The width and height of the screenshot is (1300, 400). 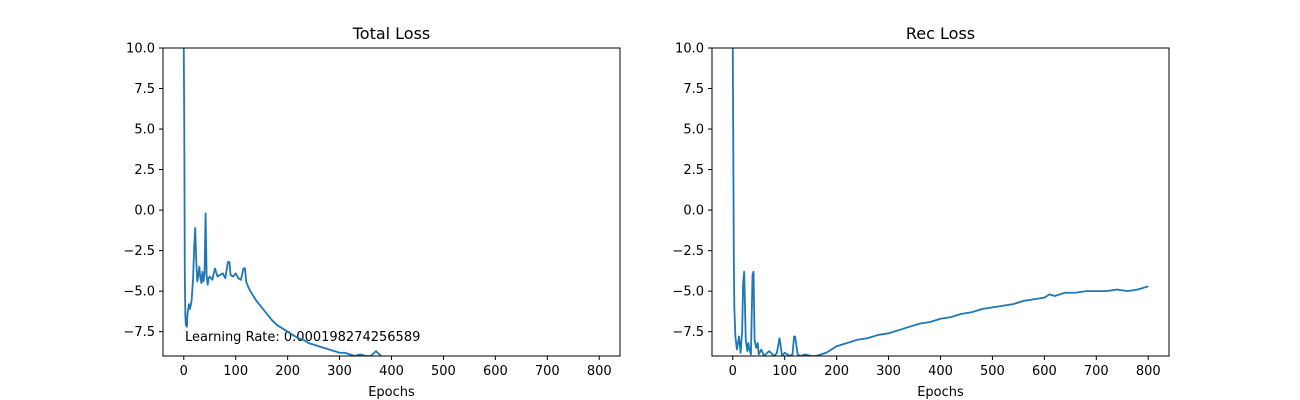 I want to click on learning-rate-annotation: Learning Rate: 0.000198274256589, so click(x=302, y=337).